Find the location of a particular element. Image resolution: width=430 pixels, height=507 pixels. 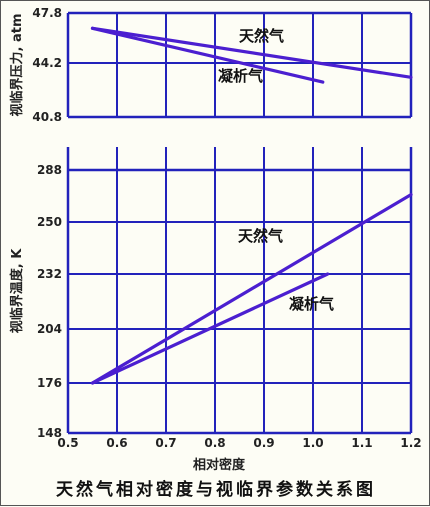

x-tick-label: 0.9 is located at coordinates (263, 443).